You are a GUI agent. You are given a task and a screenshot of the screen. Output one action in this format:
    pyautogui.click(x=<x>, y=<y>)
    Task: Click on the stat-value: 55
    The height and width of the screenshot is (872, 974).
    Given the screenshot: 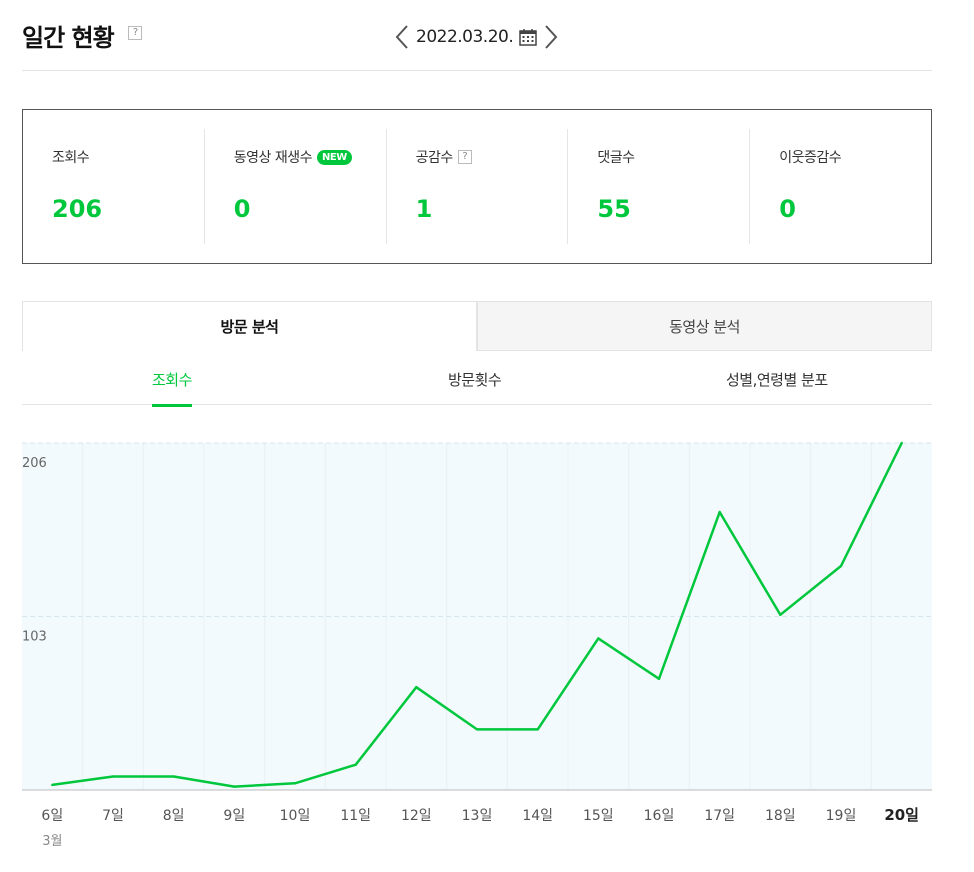 What is the action you would take?
    pyautogui.click(x=614, y=209)
    